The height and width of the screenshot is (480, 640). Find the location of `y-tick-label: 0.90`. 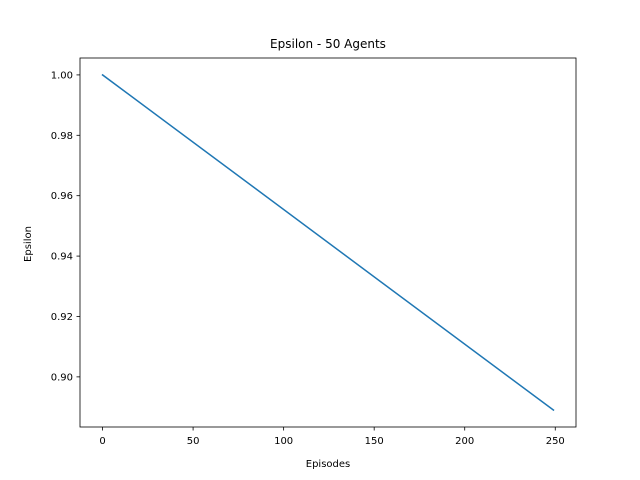

y-tick-label: 0.90 is located at coordinates (62, 377).